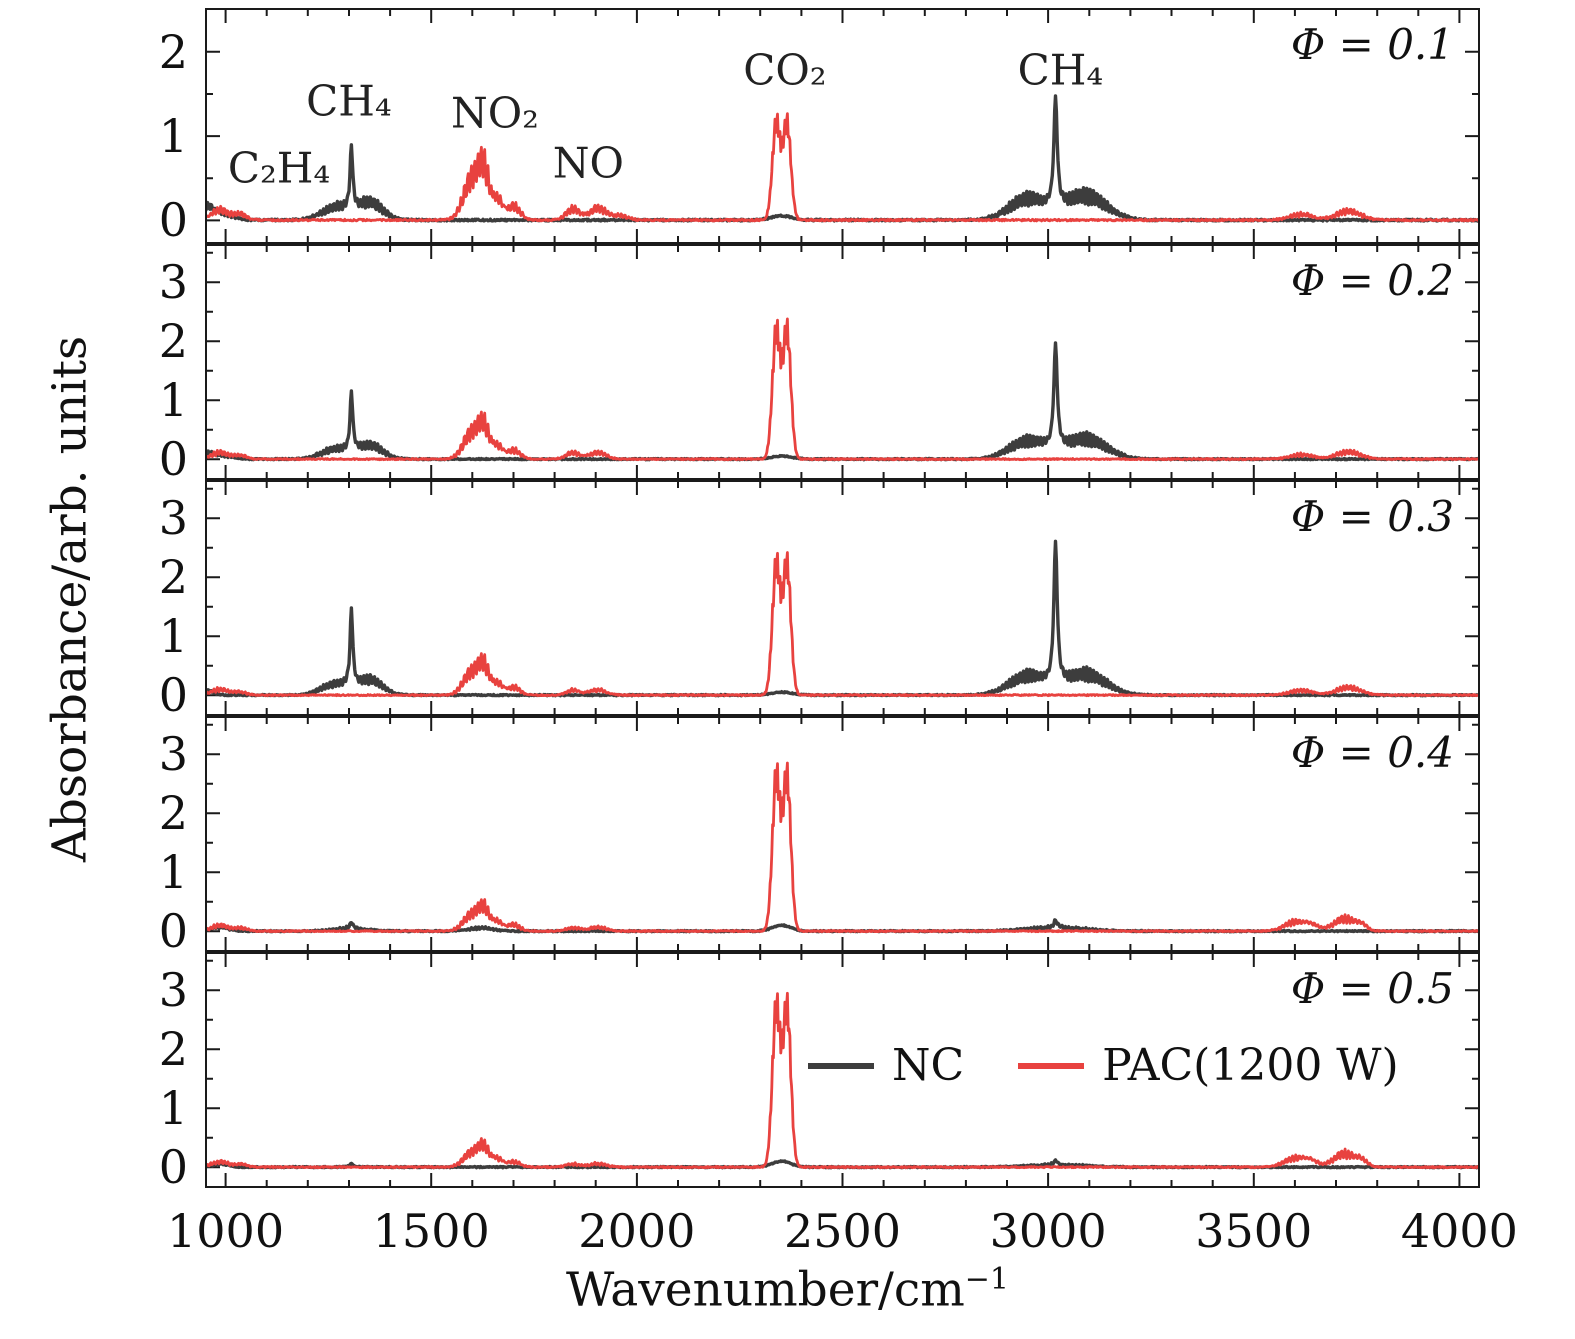 The height and width of the screenshot is (1339, 1575). I want to click on x-axis-title: Wavenumber/cm−1, so click(787, 1290).